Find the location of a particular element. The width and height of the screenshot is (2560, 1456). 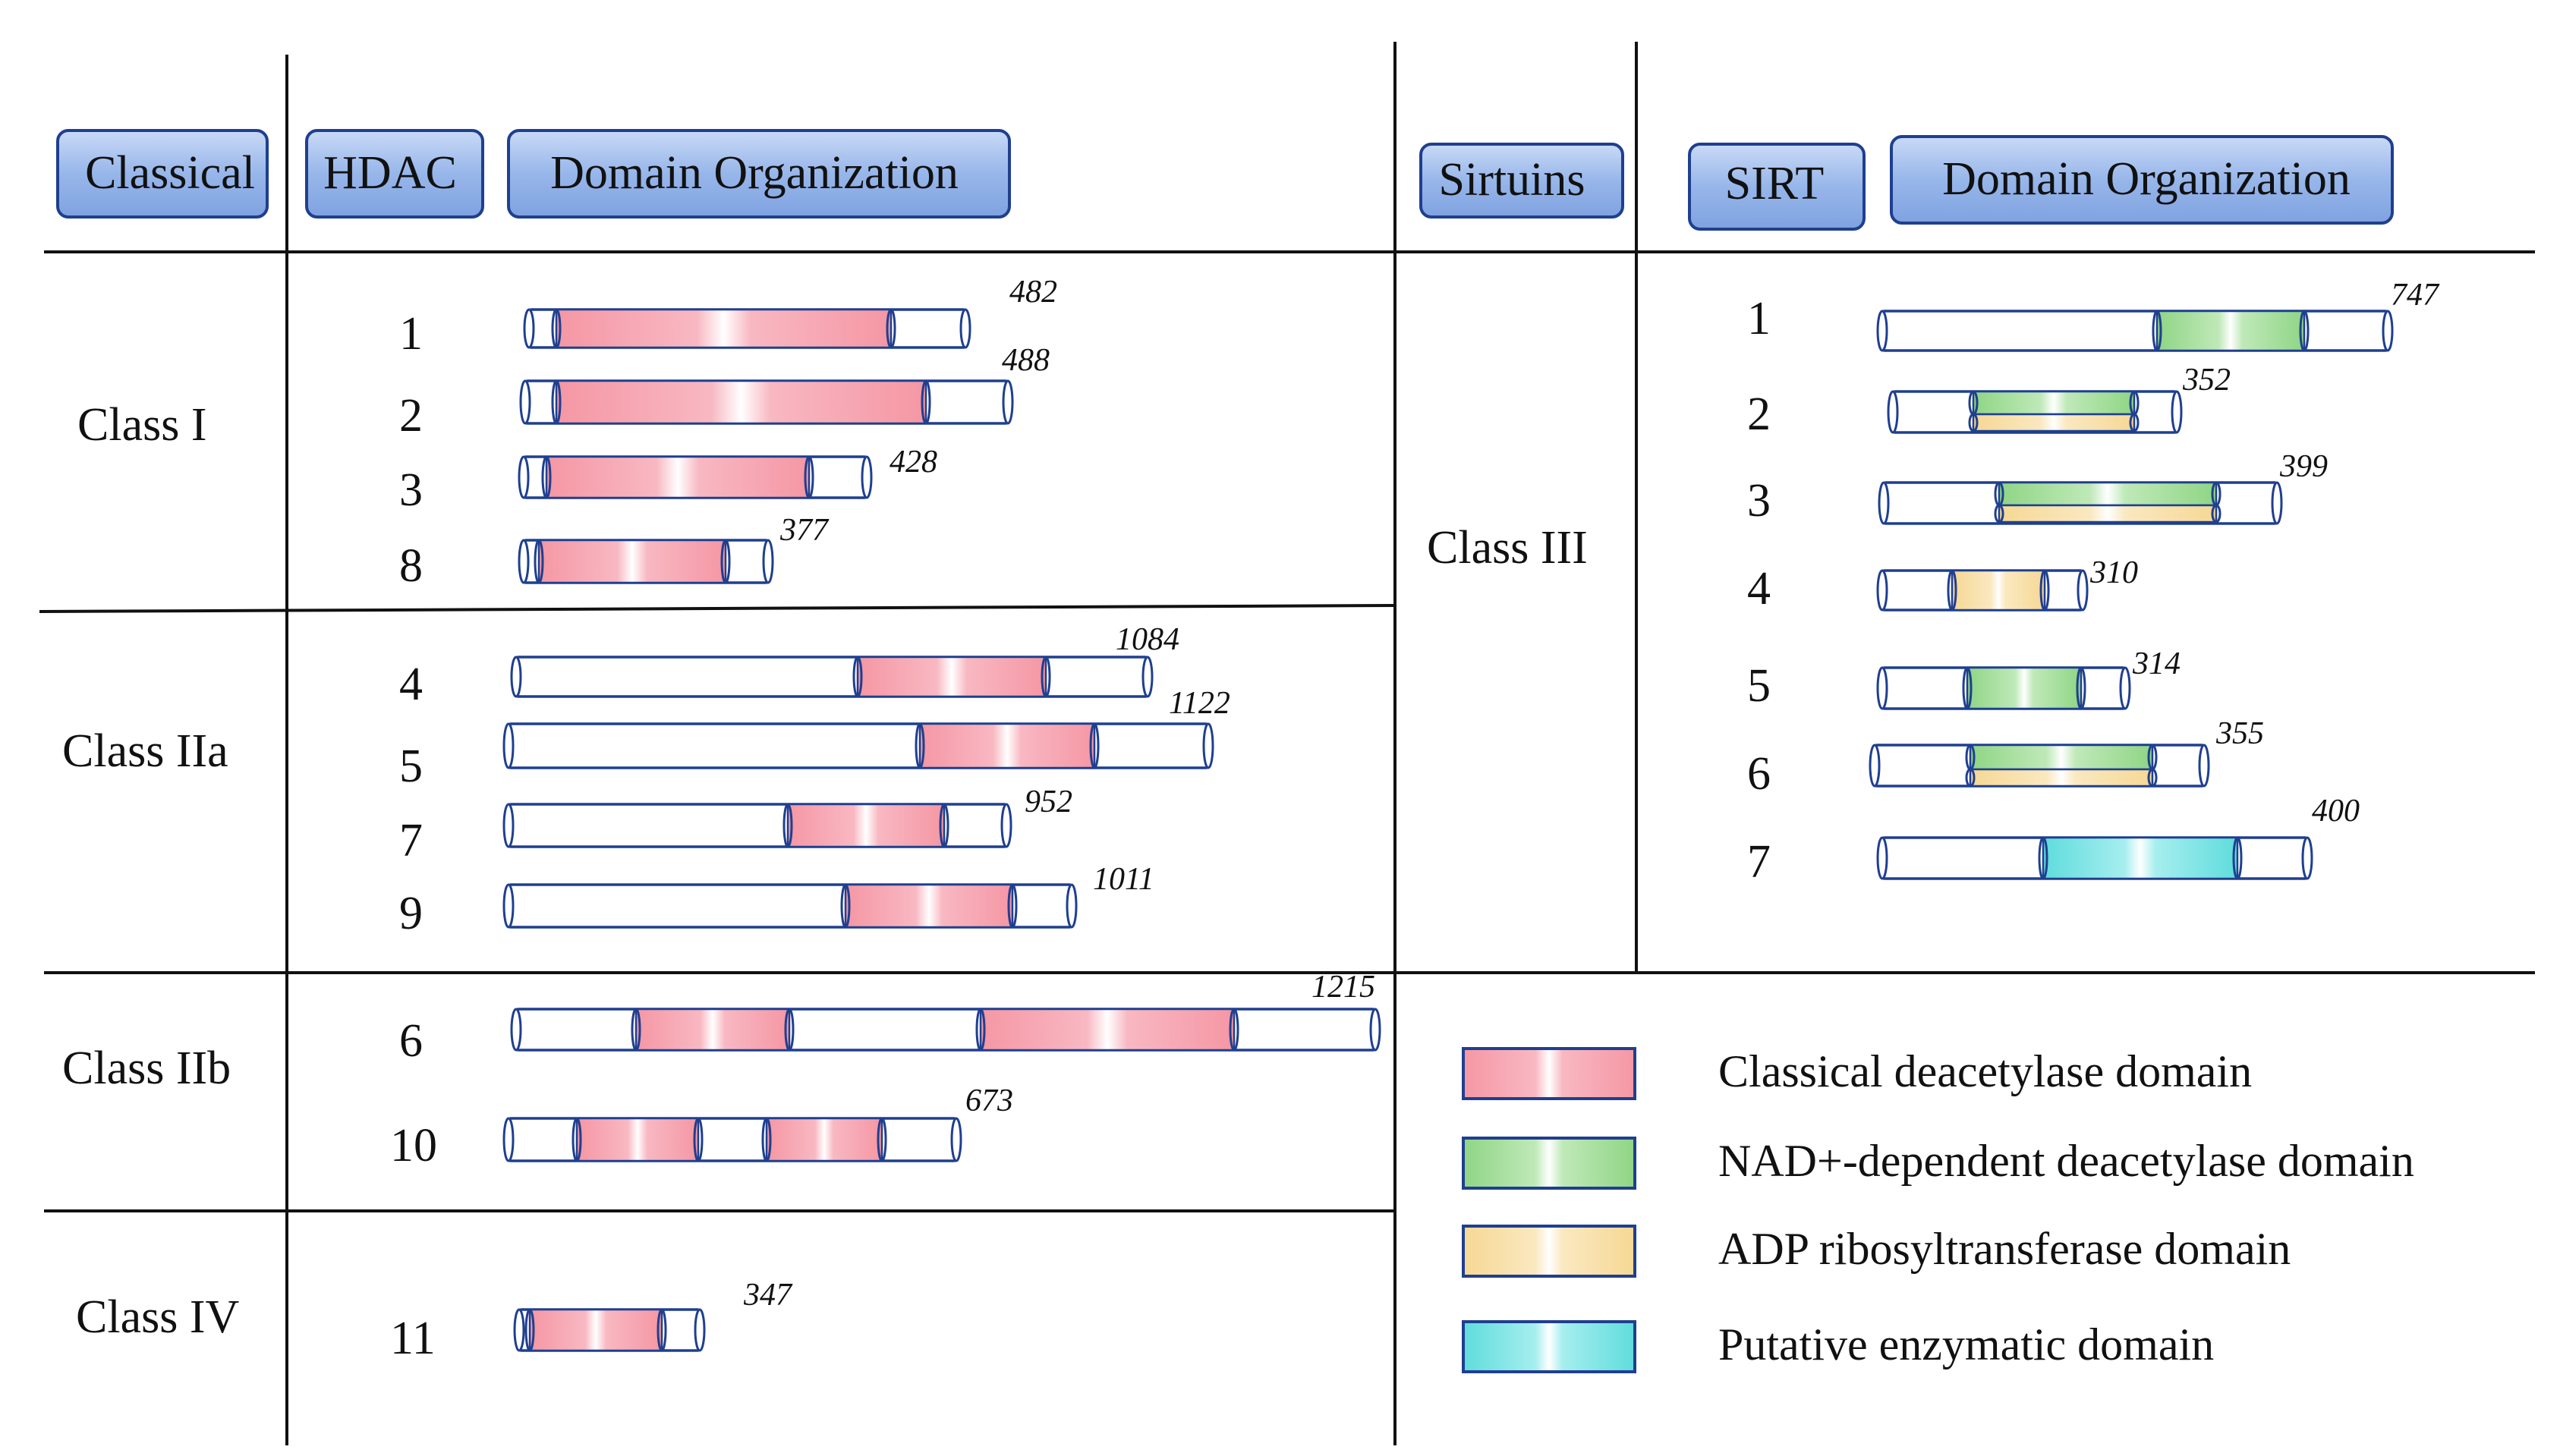

legend-item: Classical deacetylase domain is located at coordinates (1857, 1073).